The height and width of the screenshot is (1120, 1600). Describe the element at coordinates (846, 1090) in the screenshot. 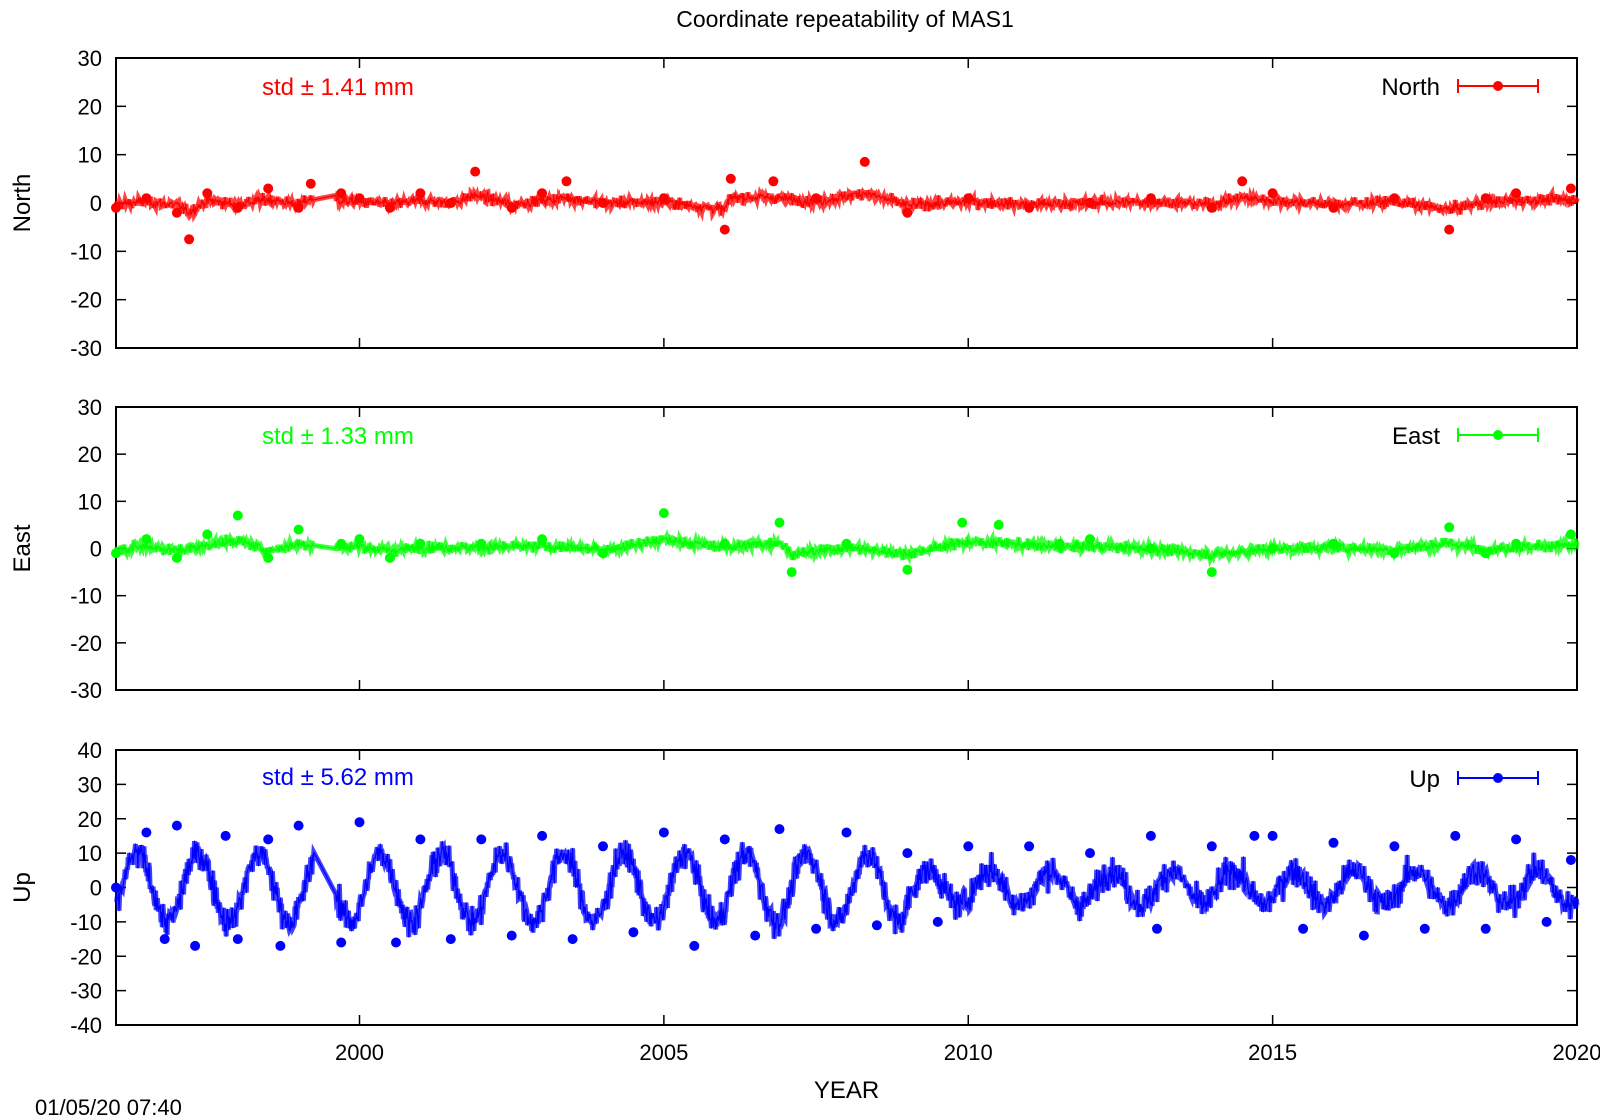

I see `x-axis-label: YEAR` at that location.